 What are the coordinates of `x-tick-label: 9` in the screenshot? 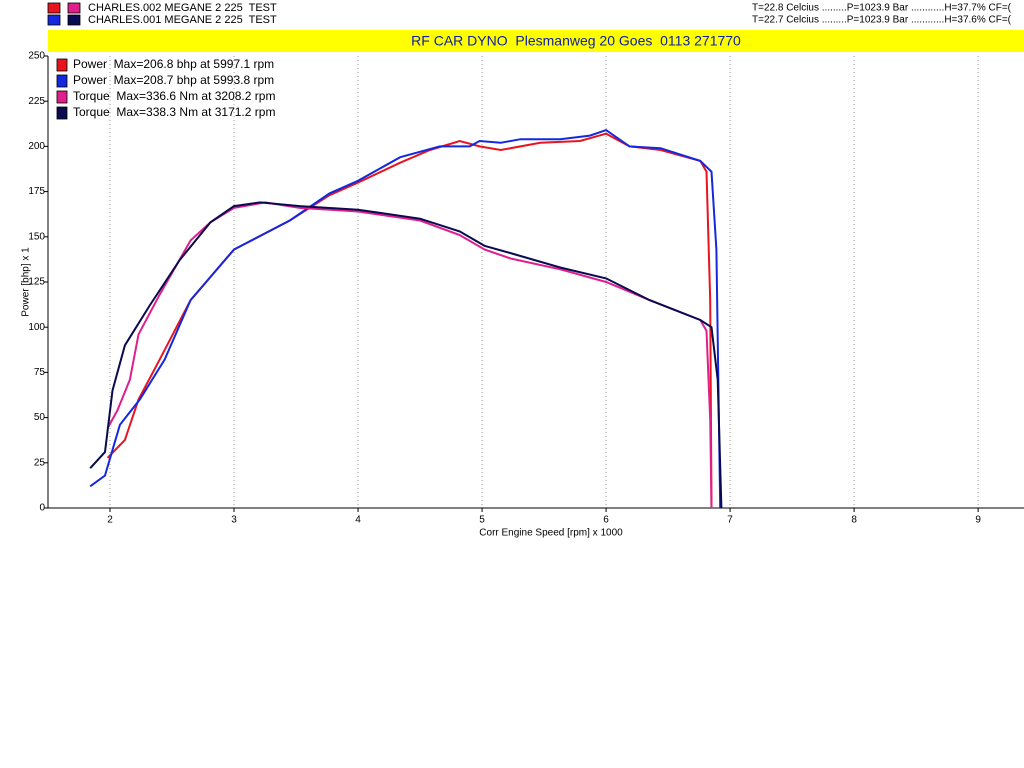 It's located at (978, 520).